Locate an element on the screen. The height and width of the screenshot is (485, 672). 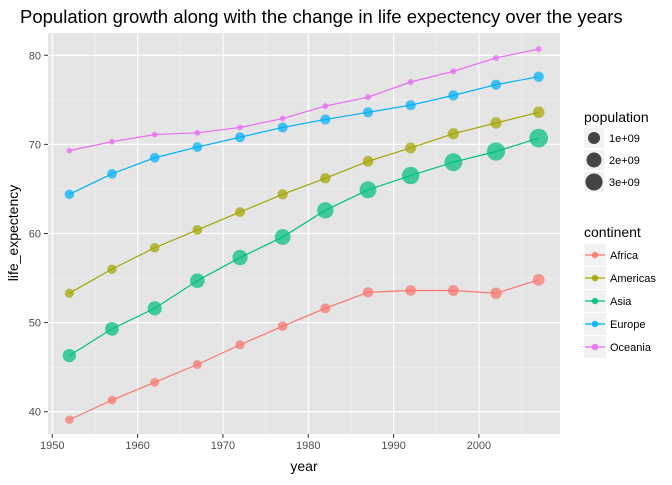
legend-size-label: 2e+09 is located at coordinates (624, 161).